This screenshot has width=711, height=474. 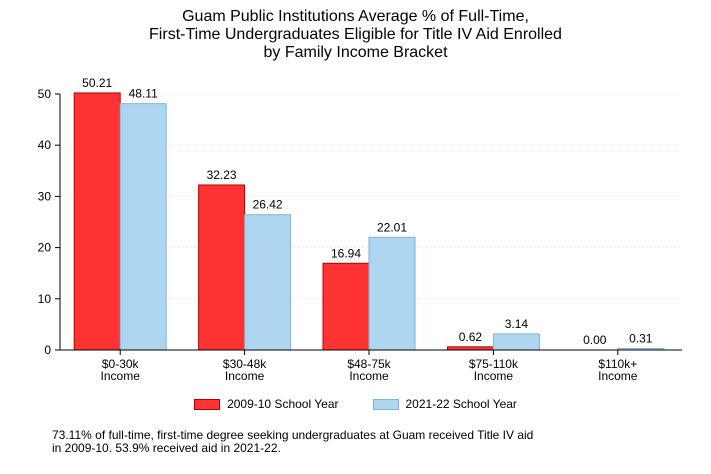 What do you see at coordinates (355, 52) in the screenshot?
I see `chart-title-line-3: by Family Income Bracket` at bounding box center [355, 52].